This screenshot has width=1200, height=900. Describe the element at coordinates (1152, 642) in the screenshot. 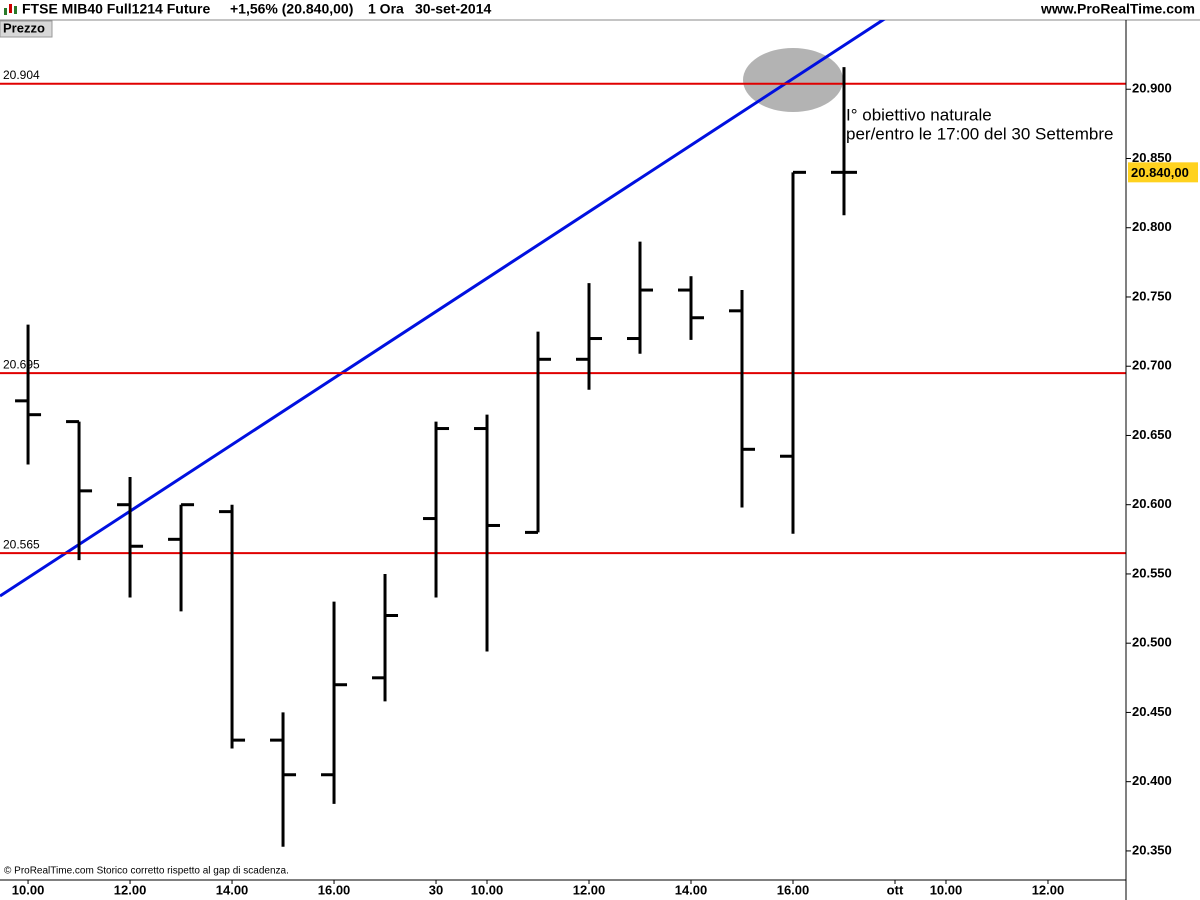

I see `y-tick-label: 20.500` at that location.